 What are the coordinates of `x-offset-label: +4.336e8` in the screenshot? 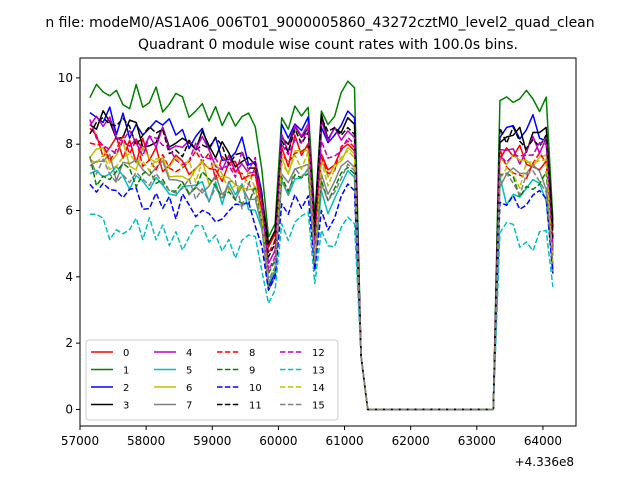 It's located at (544, 462).